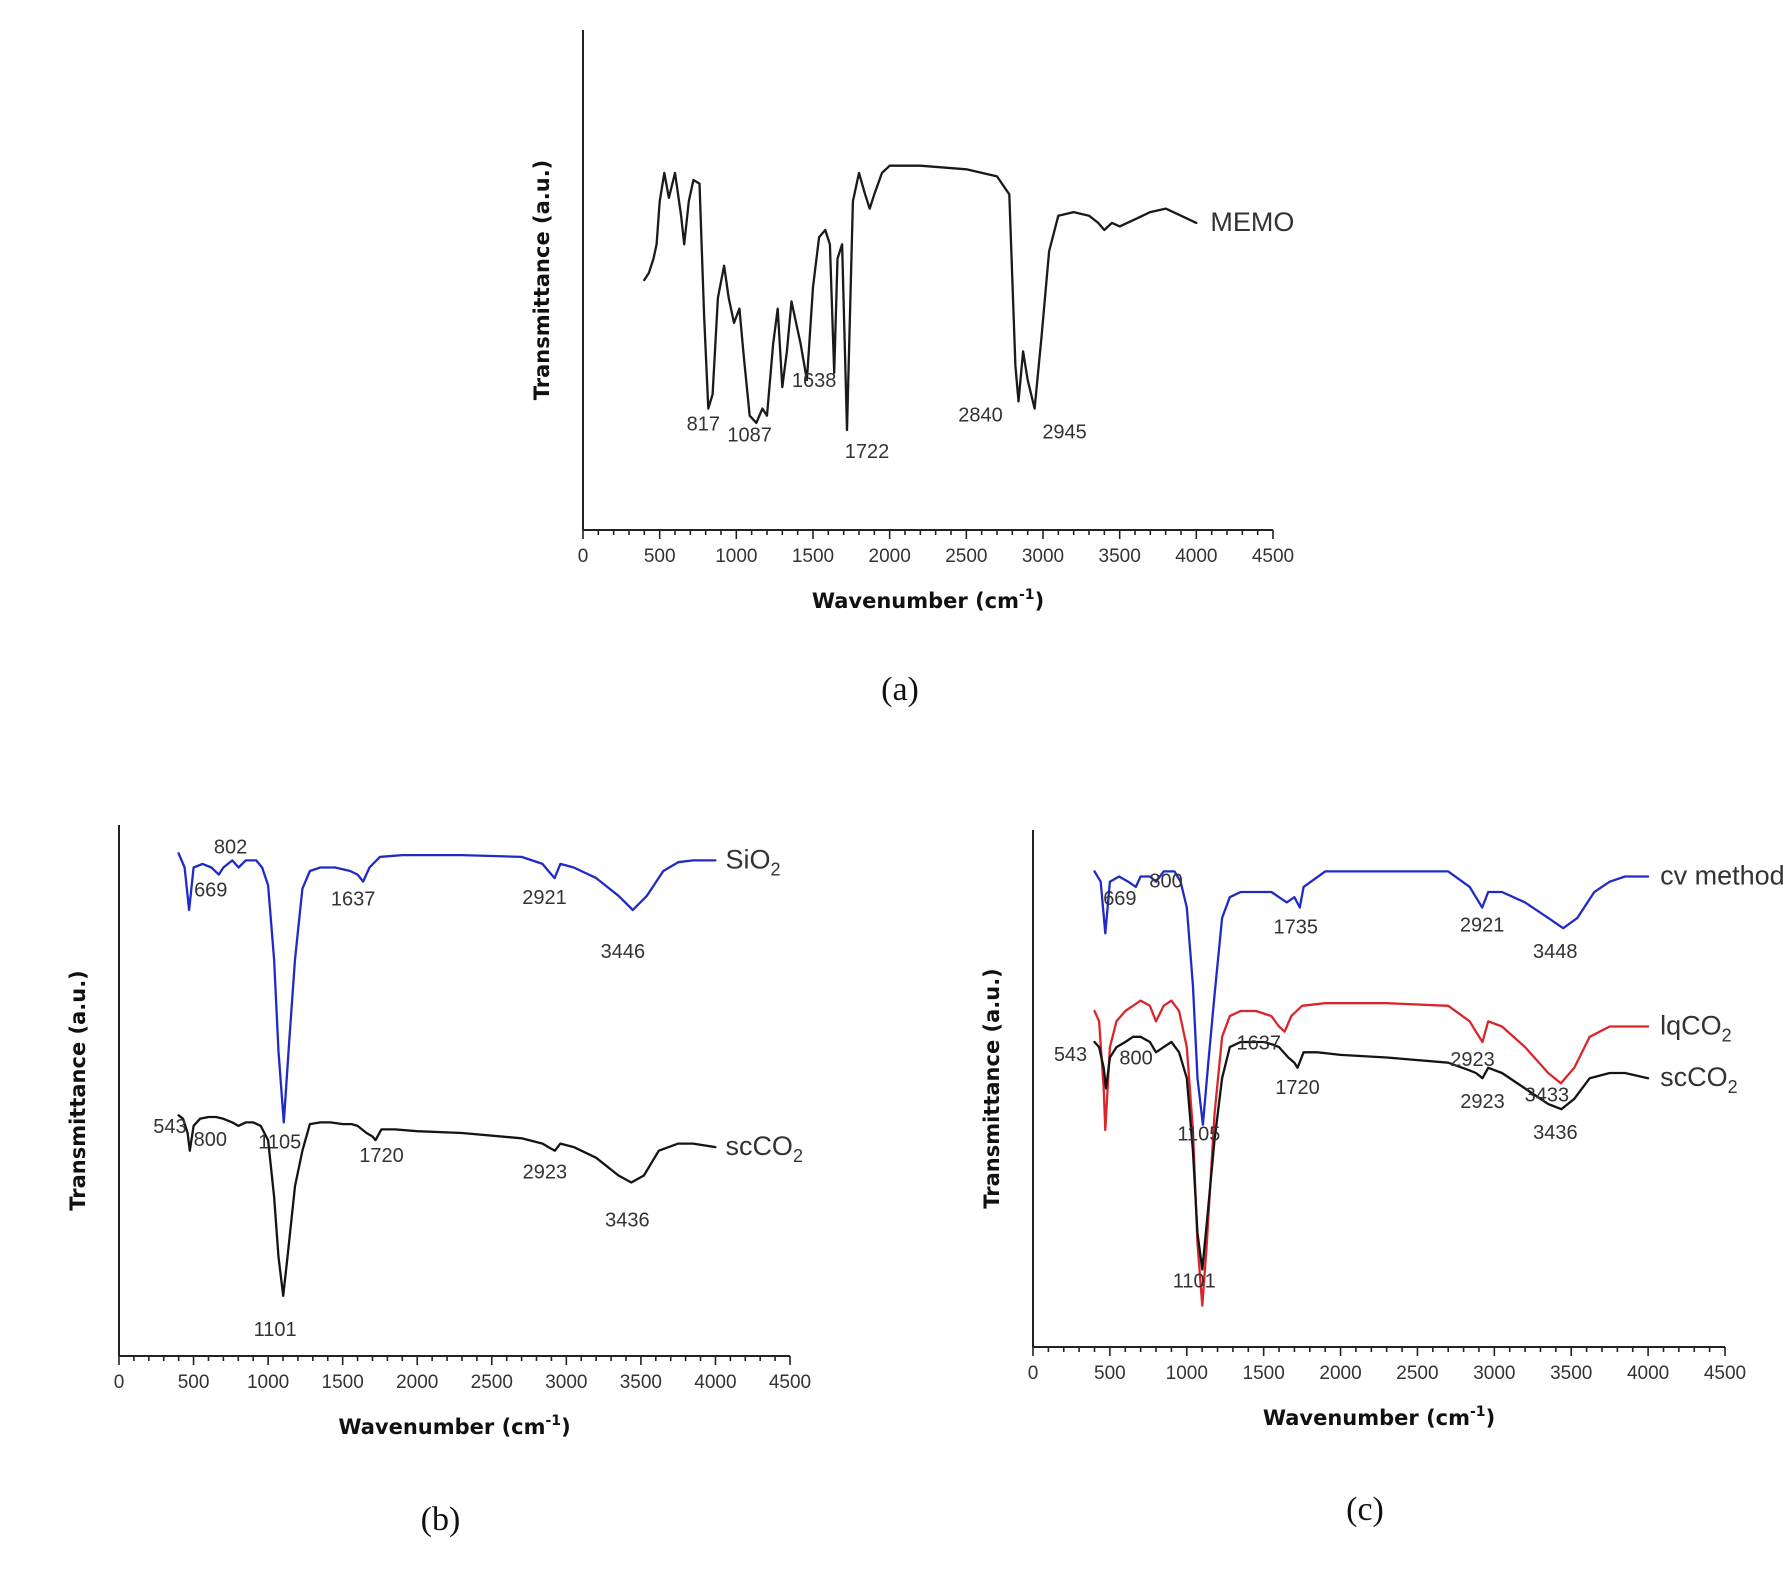 The height and width of the screenshot is (1582, 1783). What do you see at coordinates (752, 861) in the screenshot?
I see `series-label: SiO2` at bounding box center [752, 861].